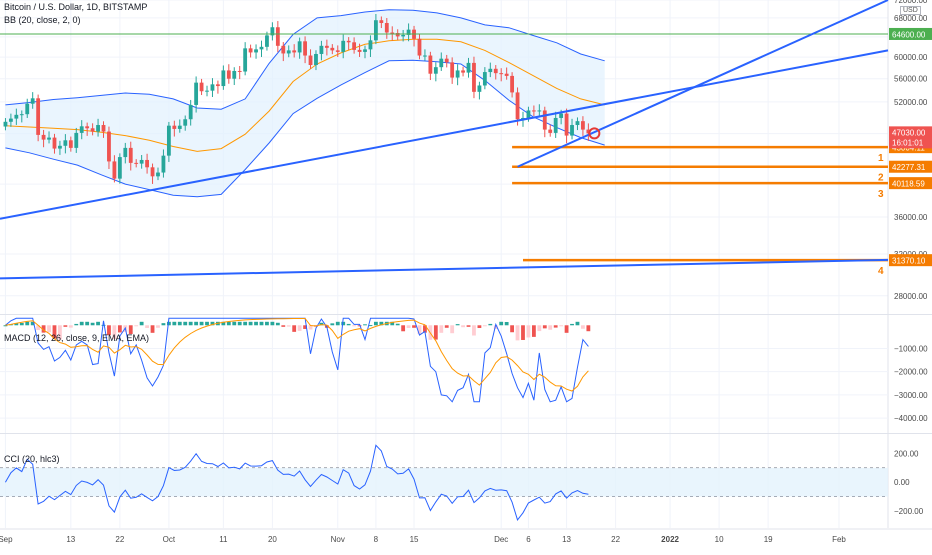 The width and height of the screenshot is (932, 555). What do you see at coordinates (6, 539) in the screenshot?
I see `time-axis-label: Sep` at bounding box center [6, 539].